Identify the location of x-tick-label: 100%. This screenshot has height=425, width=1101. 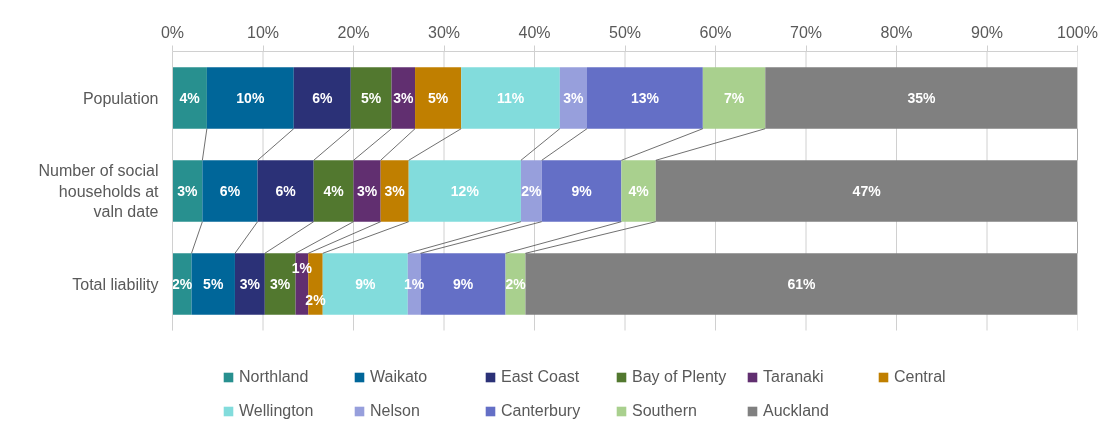
(1077, 32).